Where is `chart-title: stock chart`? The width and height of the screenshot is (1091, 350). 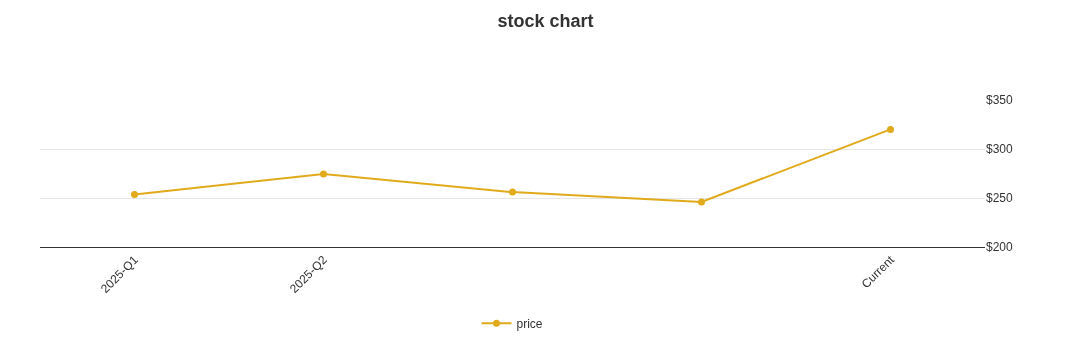 chart-title: stock chart is located at coordinates (545, 20).